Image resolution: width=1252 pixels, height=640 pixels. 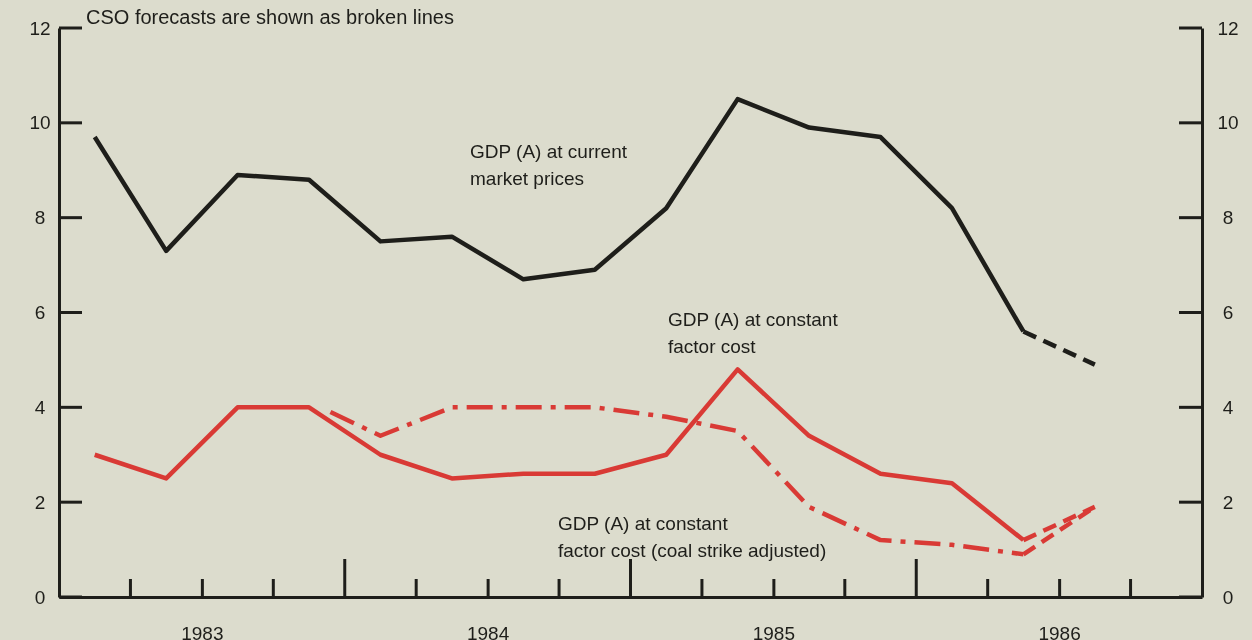 What do you see at coordinates (1228, 313) in the screenshot?
I see `y2-tick-label: 6` at bounding box center [1228, 313].